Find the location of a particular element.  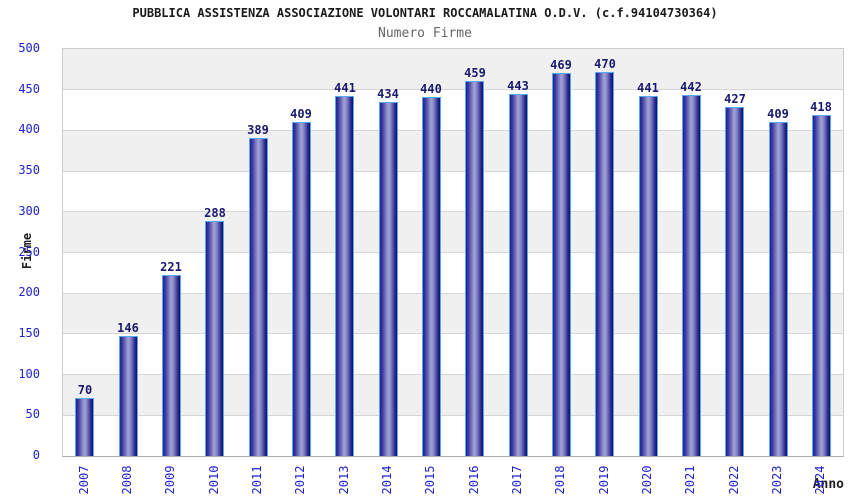

x-tick-label: 2016 is located at coordinates (474, 480).